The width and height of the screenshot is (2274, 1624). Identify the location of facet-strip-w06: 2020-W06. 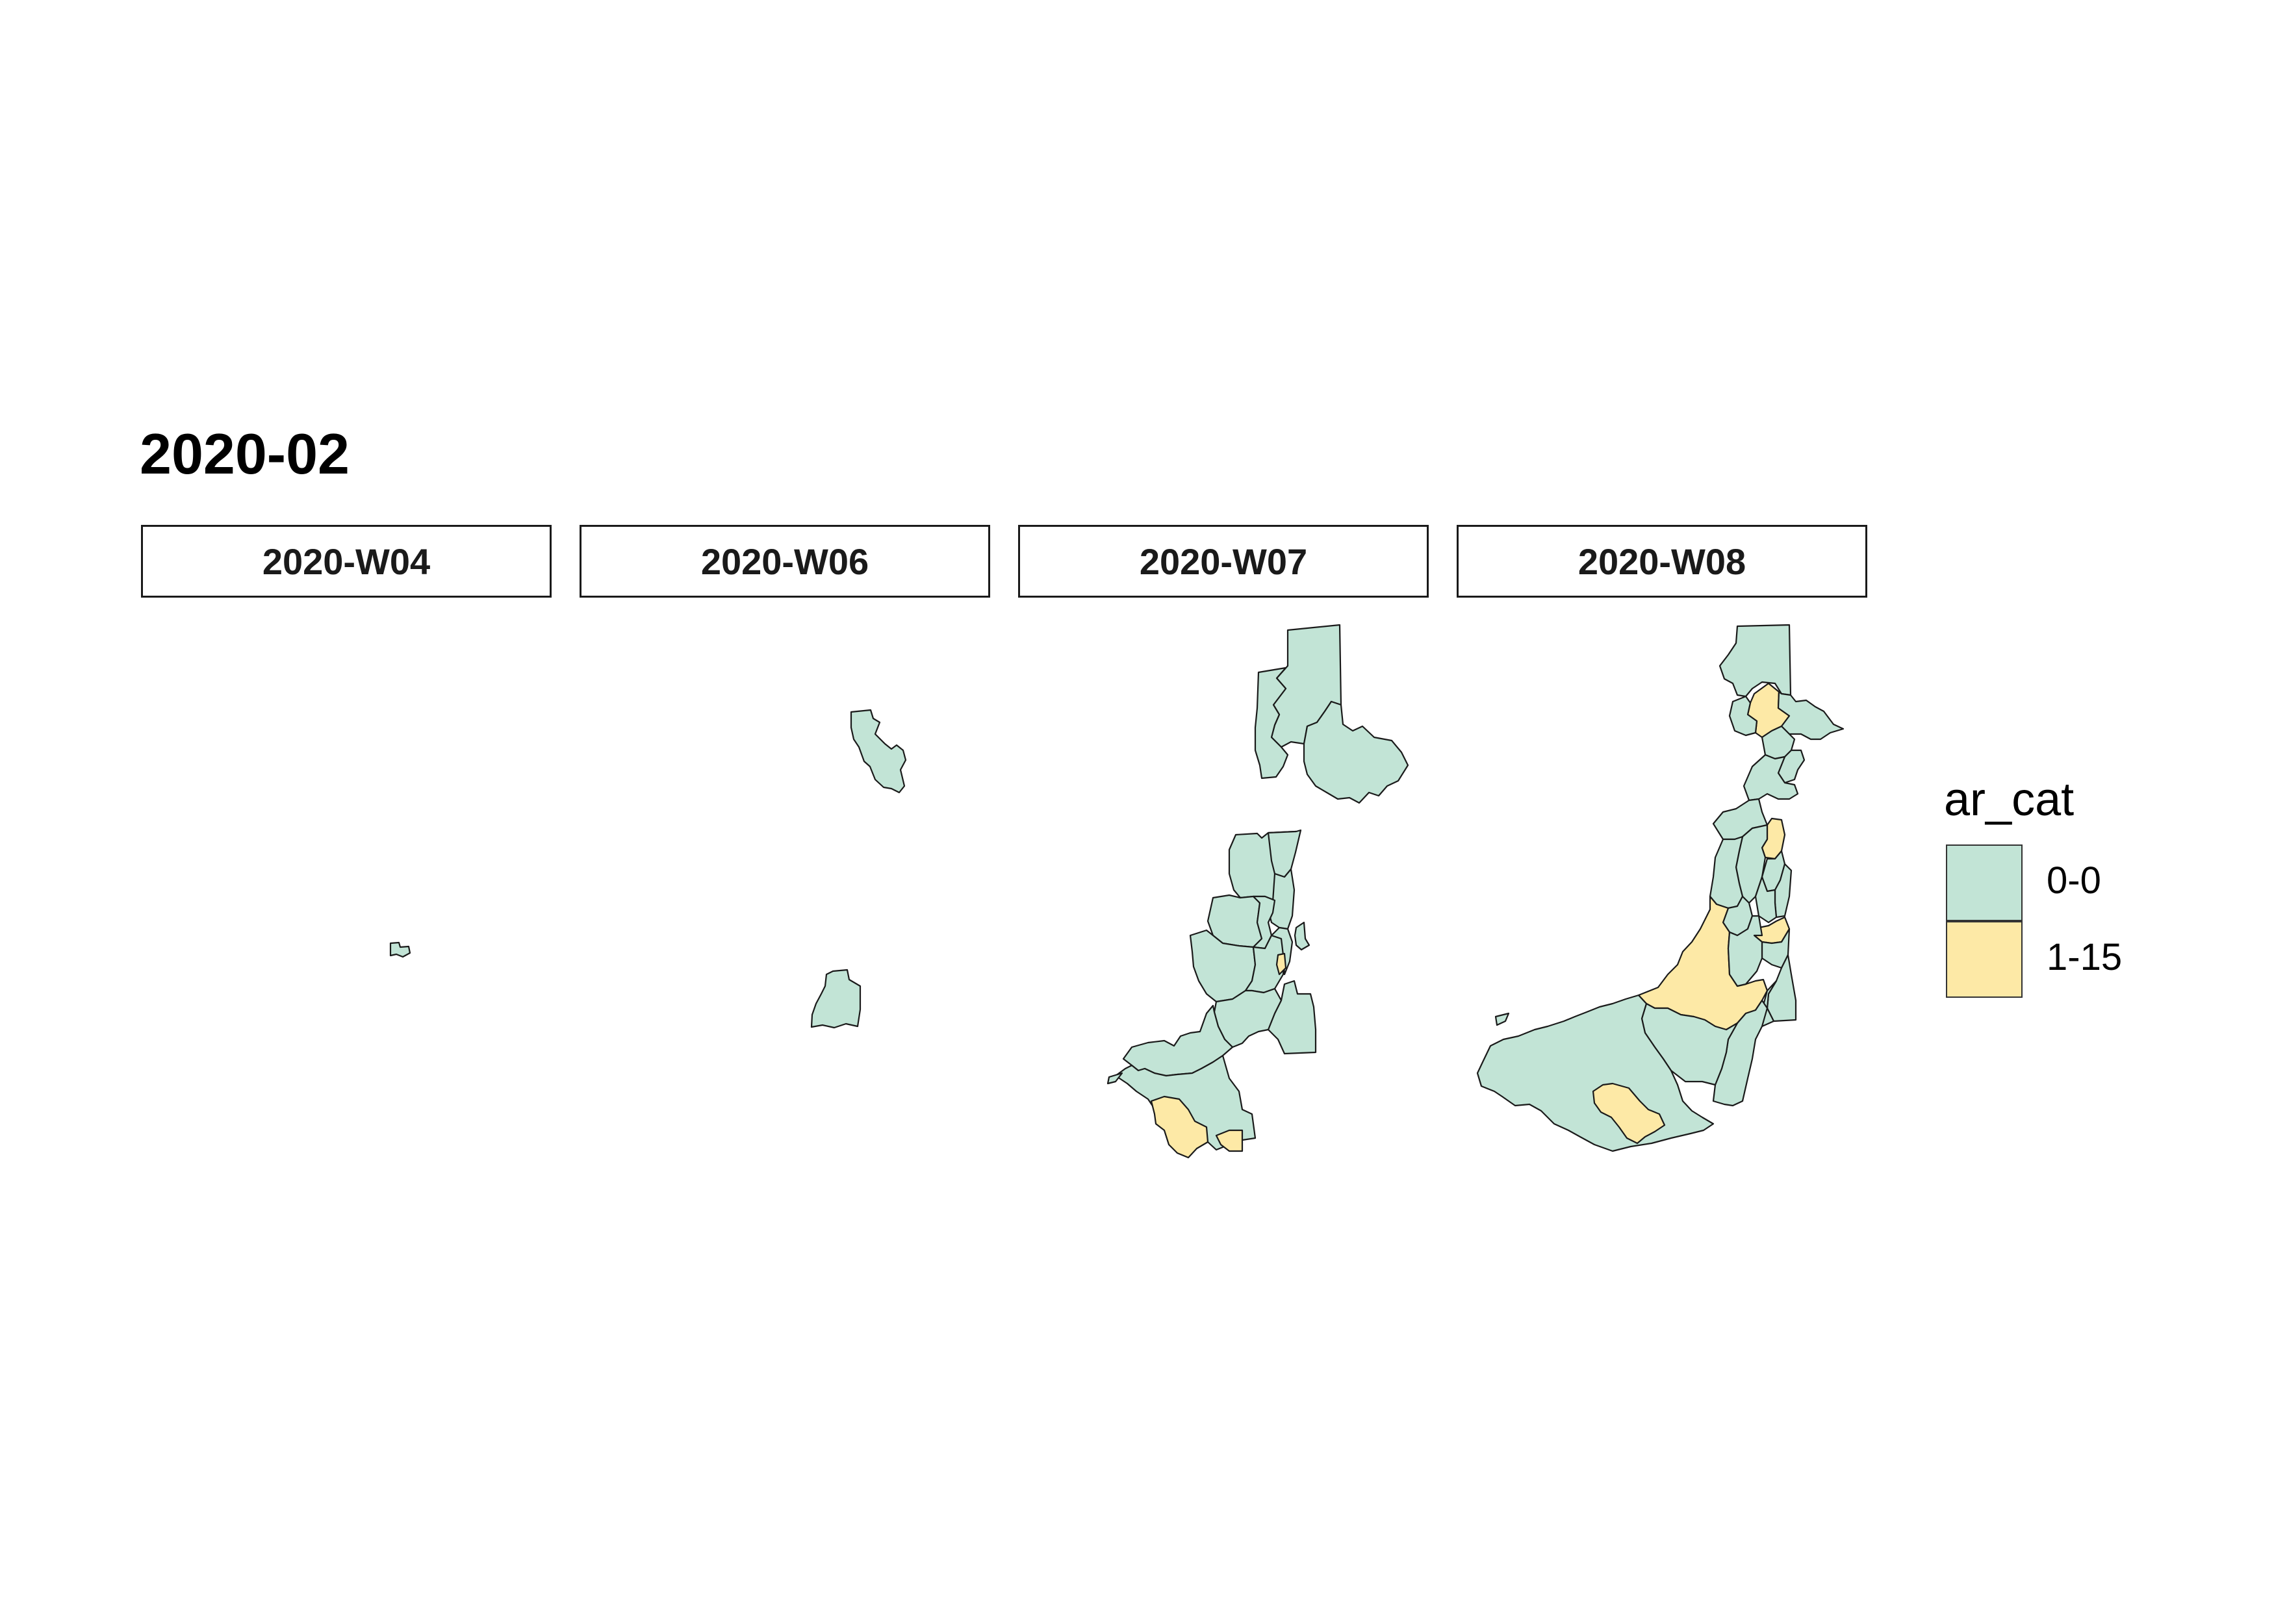
(785, 561).